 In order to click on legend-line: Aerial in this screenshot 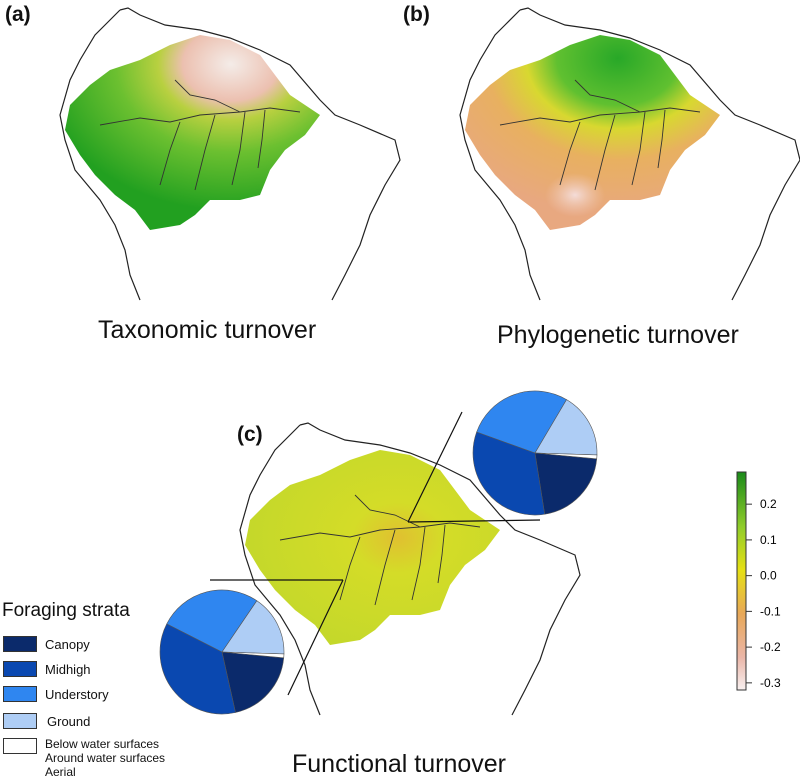, I will do `click(60, 772)`.